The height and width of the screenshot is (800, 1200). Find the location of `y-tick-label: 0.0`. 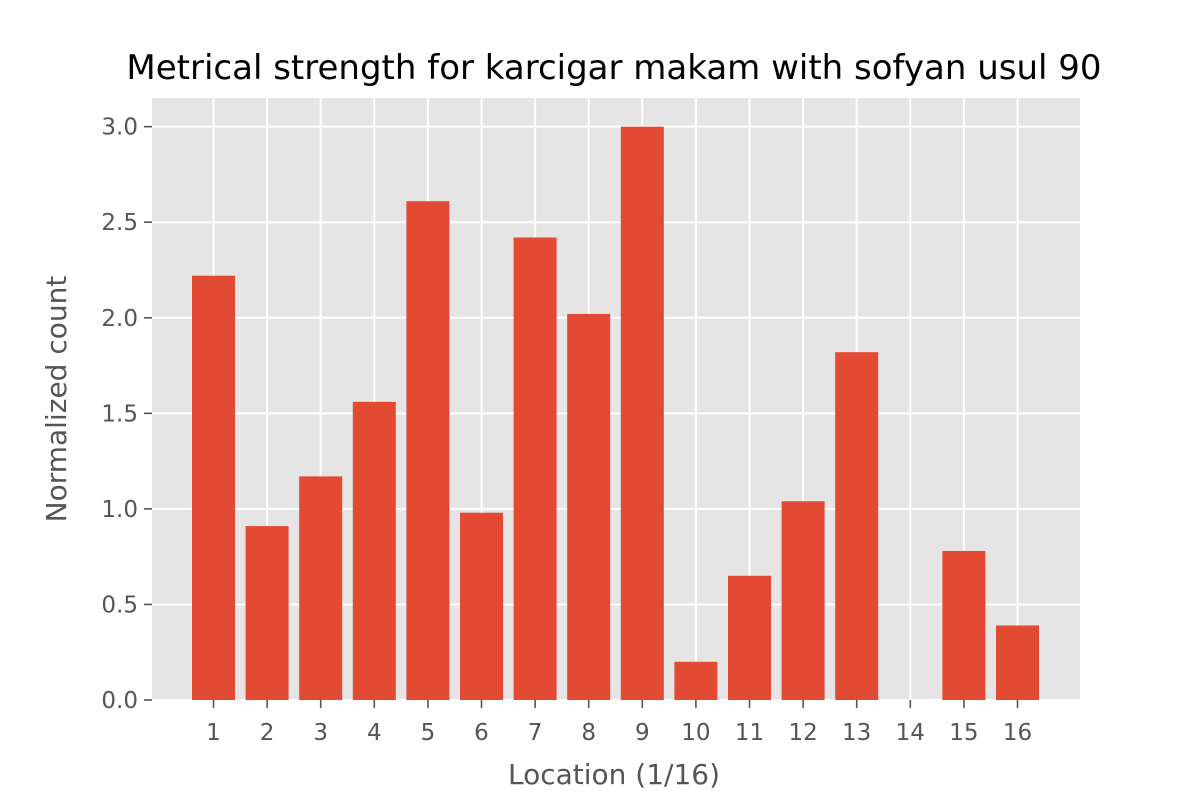

y-tick-label: 0.0 is located at coordinates (119, 701).